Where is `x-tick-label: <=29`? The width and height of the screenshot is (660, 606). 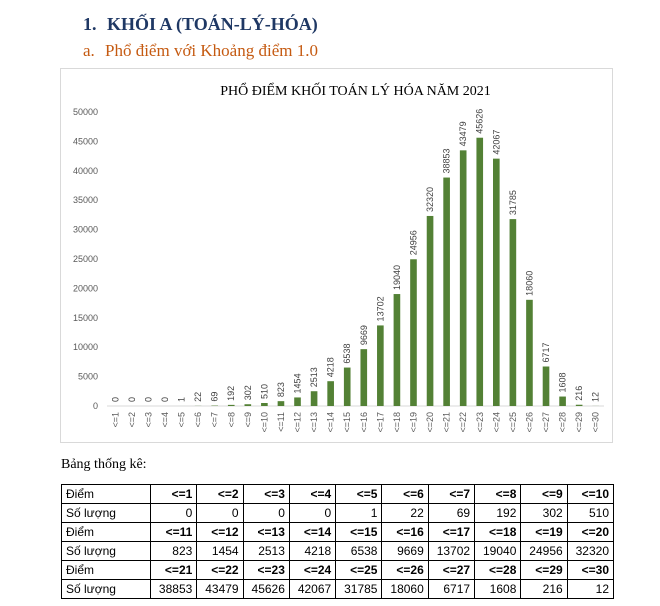
x-tick-label: <=29 is located at coordinates (579, 422).